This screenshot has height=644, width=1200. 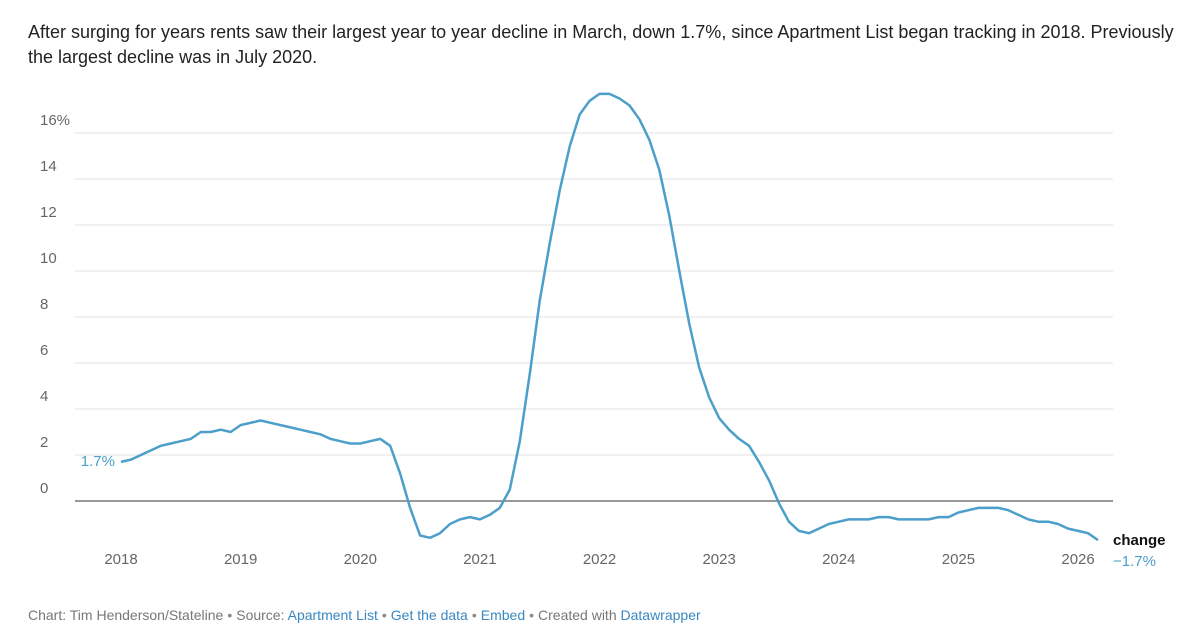 What do you see at coordinates (44, 350) in the screenshot?
I see `y-tick-label: 6` at bounding box center [44, 350].